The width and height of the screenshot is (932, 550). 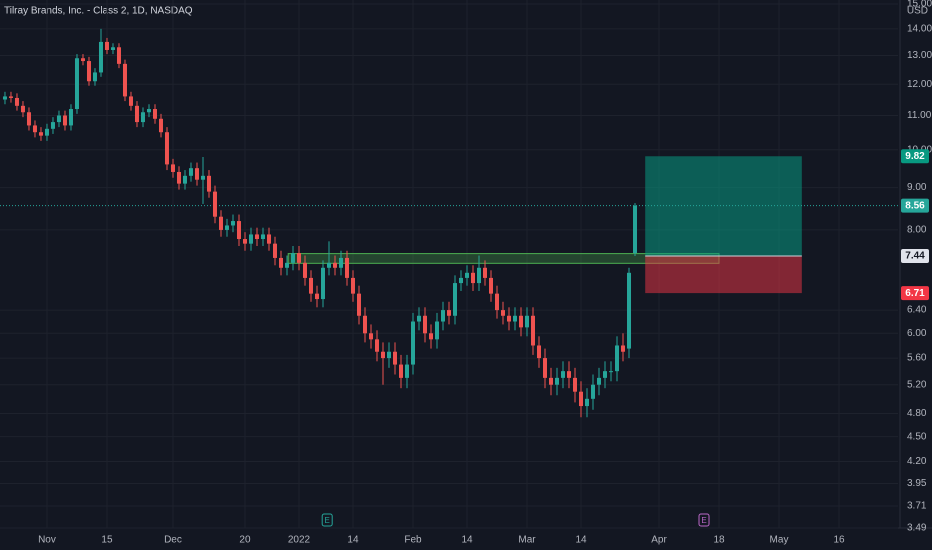 I want to click on currency-label: USD, so click(x=917, y=11).